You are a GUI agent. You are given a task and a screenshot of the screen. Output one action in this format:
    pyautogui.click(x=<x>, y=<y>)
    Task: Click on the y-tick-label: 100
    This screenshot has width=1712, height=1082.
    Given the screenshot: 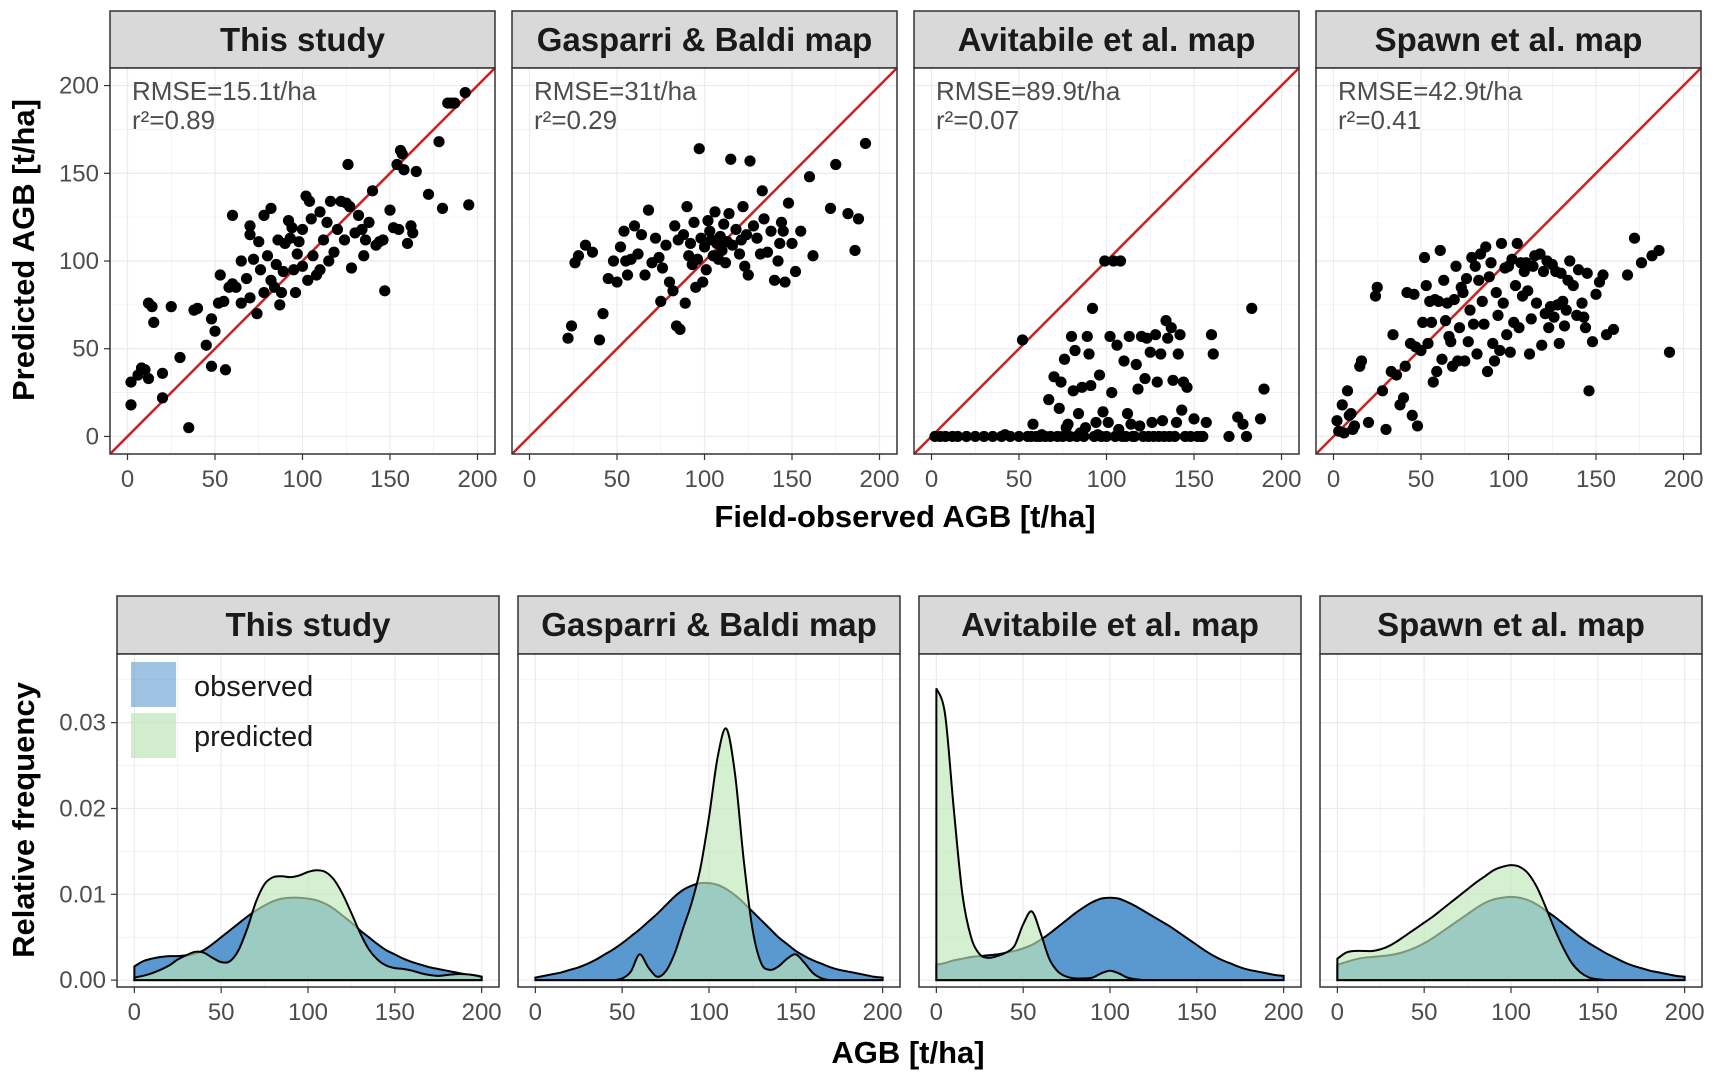 What is the action you would take?
    pyautogui.click(x=79, y=261)
    